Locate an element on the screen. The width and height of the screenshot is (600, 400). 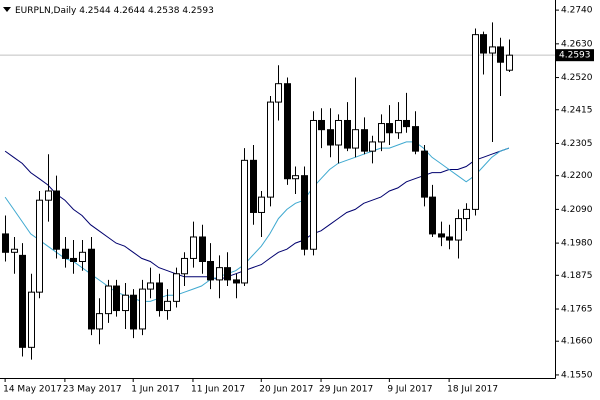
x-tick-label: 20 Jun 2017 is located at coordinates (286, 390).